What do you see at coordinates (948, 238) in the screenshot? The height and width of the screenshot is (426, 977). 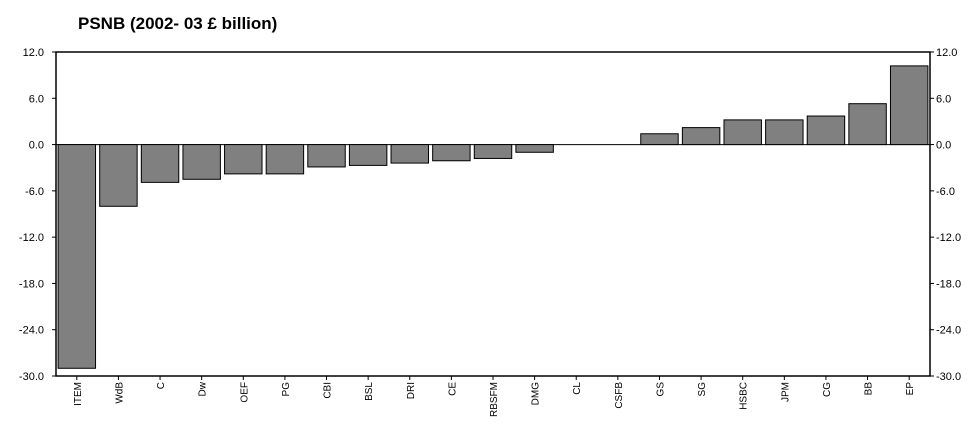 I see `right-y-tick-label: -12.0` at bounding box center [948, 238].